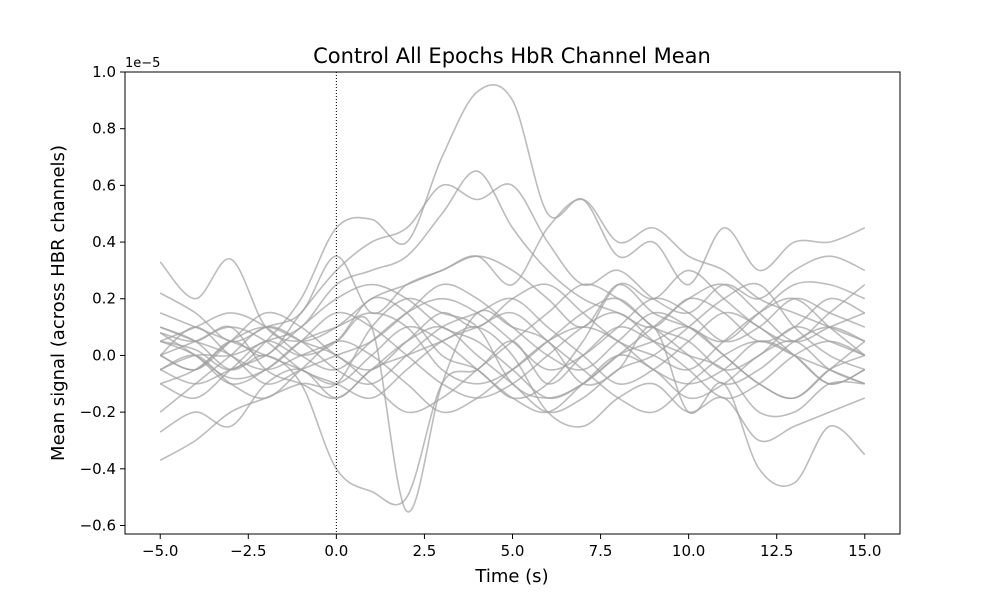  What do you see at coordinates (104, 185) in the screenshot?
I see `y-tick-label: 0.6` at bounding box center [104, 185].